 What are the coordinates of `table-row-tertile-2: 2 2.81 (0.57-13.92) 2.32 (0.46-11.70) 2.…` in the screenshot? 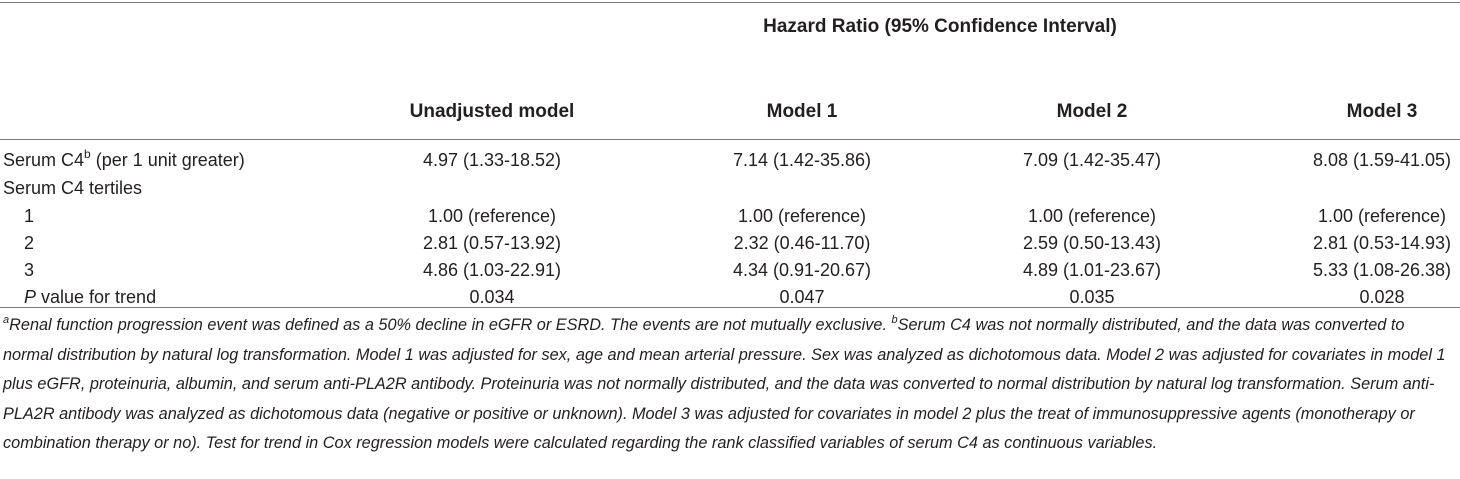 It's located at (730, 244).